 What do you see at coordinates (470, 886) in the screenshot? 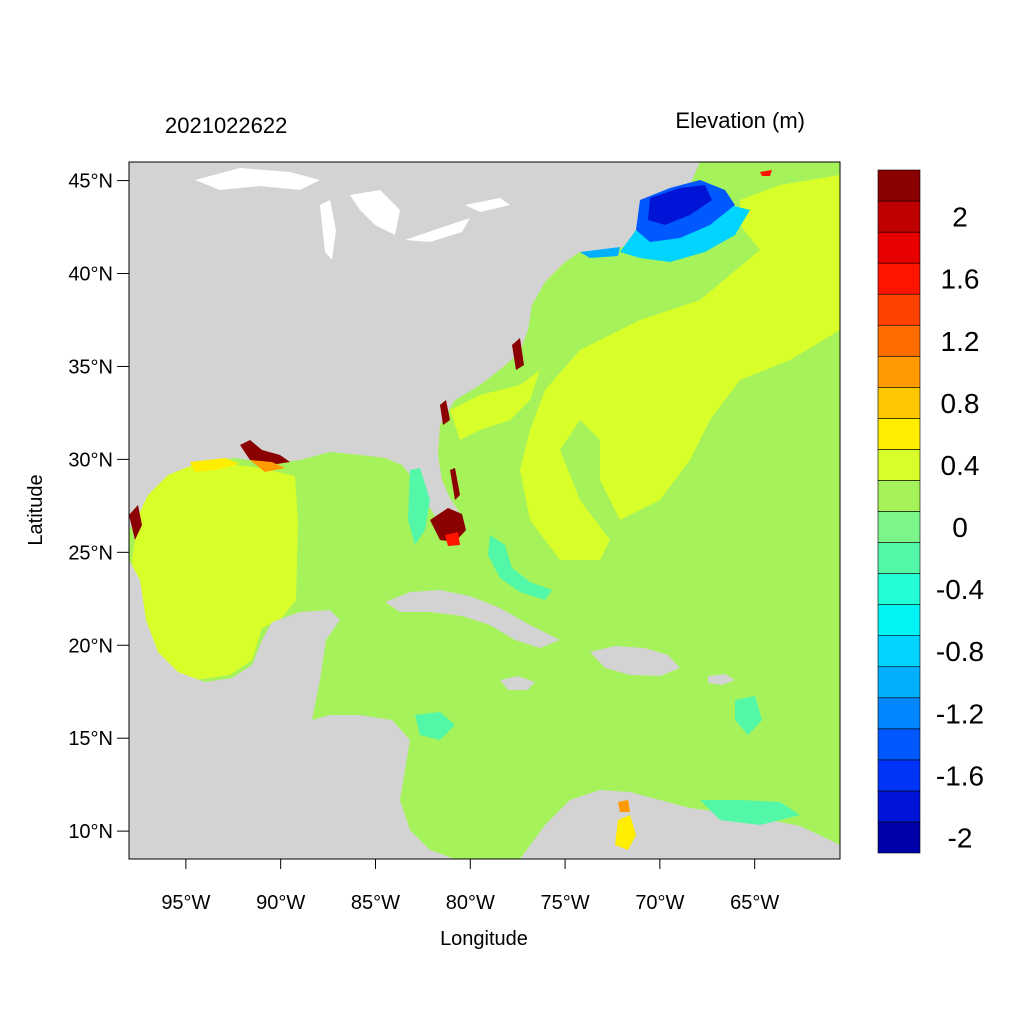
I see `x-axis-ticks: 95°W 90°W 85°W 80°W 75°W 70°W 65°W` at bounding box center [470, 886].